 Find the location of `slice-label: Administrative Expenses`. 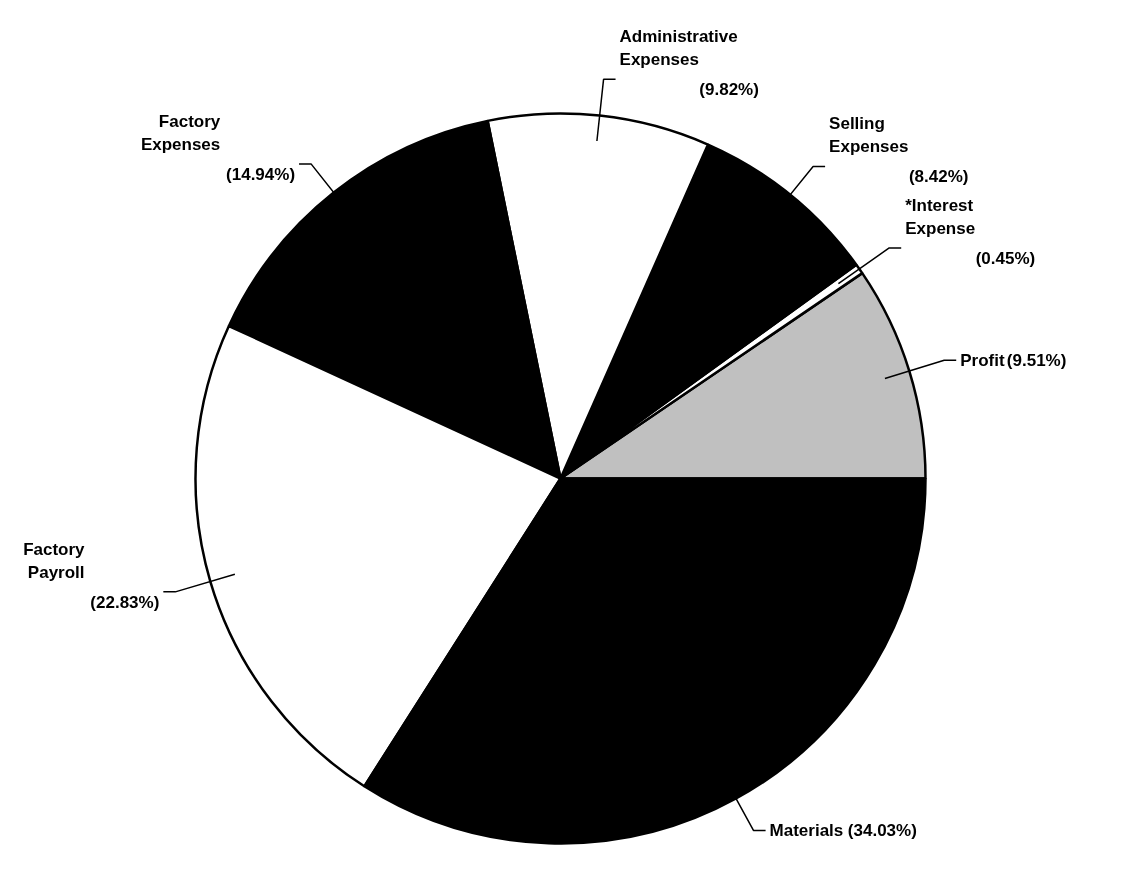

slice-label: Administrative Expenses is located at coordinates (678, 48).